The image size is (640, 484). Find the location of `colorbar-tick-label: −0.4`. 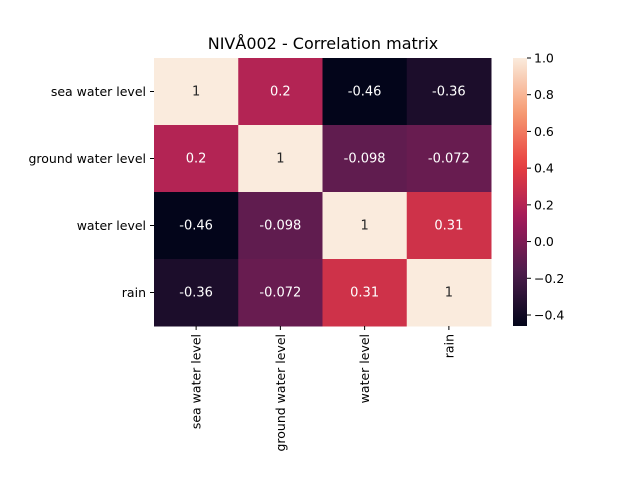

colorbar-tick-label: −0.4 is located at coordinates (549, 314).